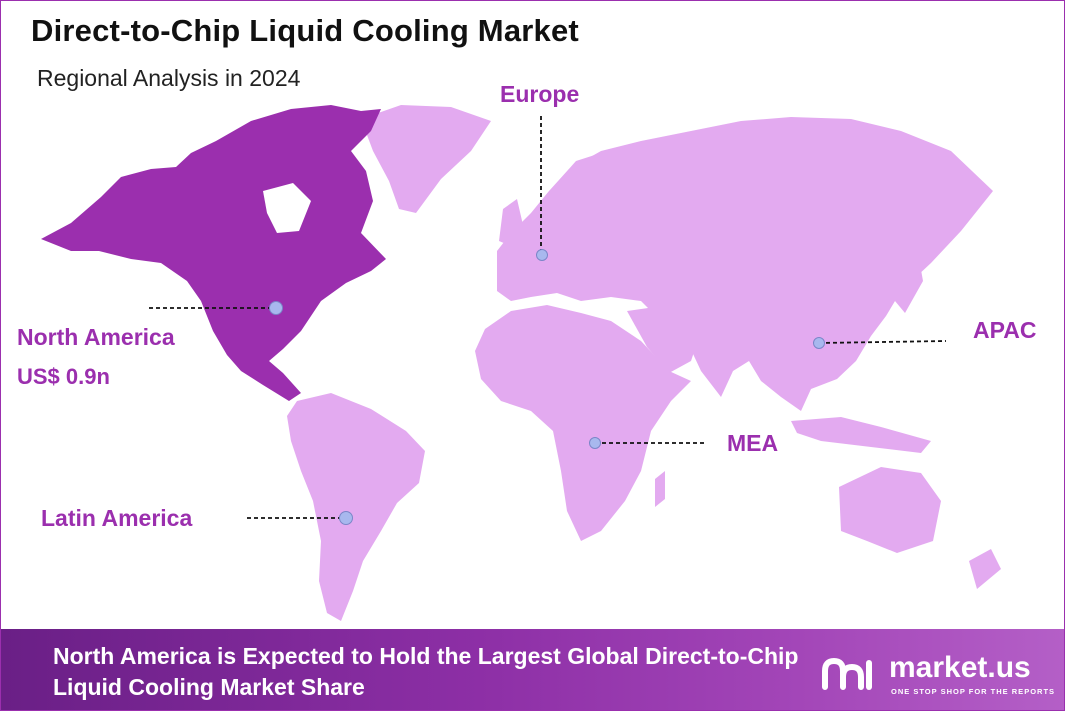 The height and width of the screenshot is (711, 1065). I want to click on label-mea: MEA, so click(753, 443).